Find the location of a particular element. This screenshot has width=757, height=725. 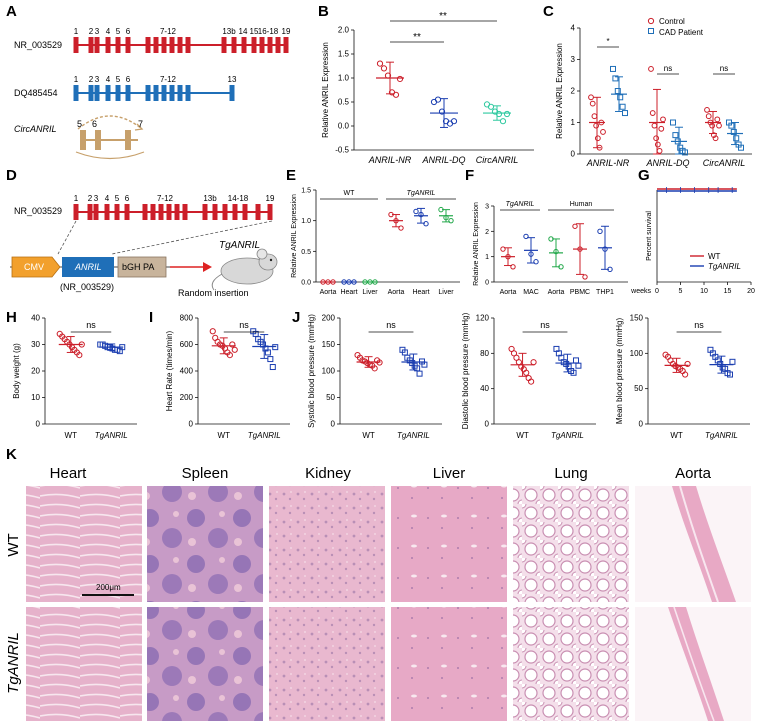

mouse-icon is located at coordinates (244, 269).